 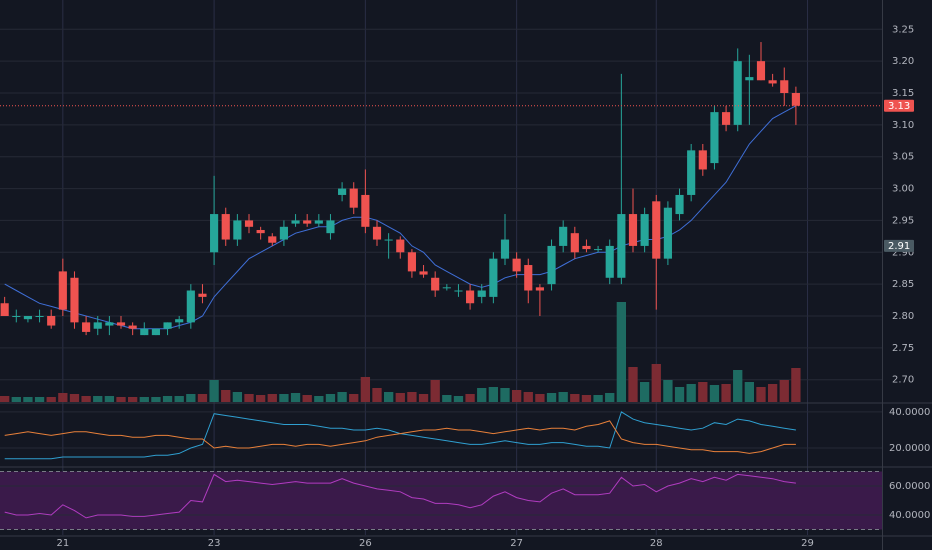 I want to click on y-tick-label: 2.80, so click(x=903, y=316).